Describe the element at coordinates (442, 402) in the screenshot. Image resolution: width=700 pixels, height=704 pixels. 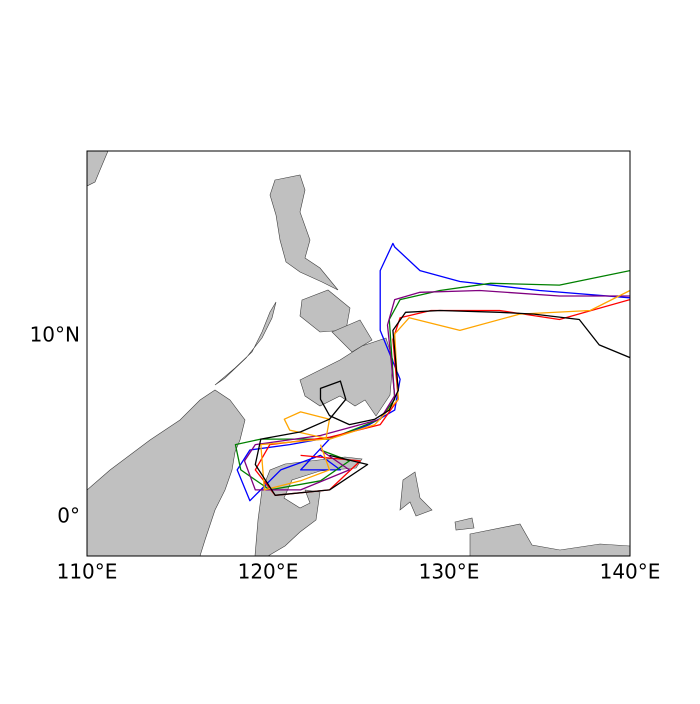
I see `trajectory` at that location.